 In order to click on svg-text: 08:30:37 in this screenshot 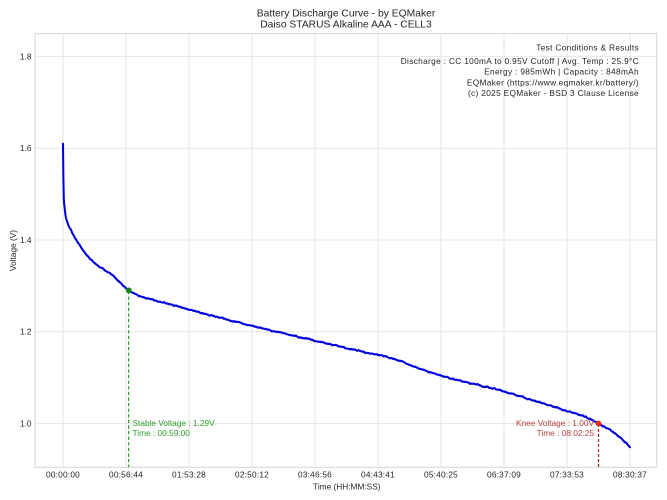, I will do `click(630, 475)`.